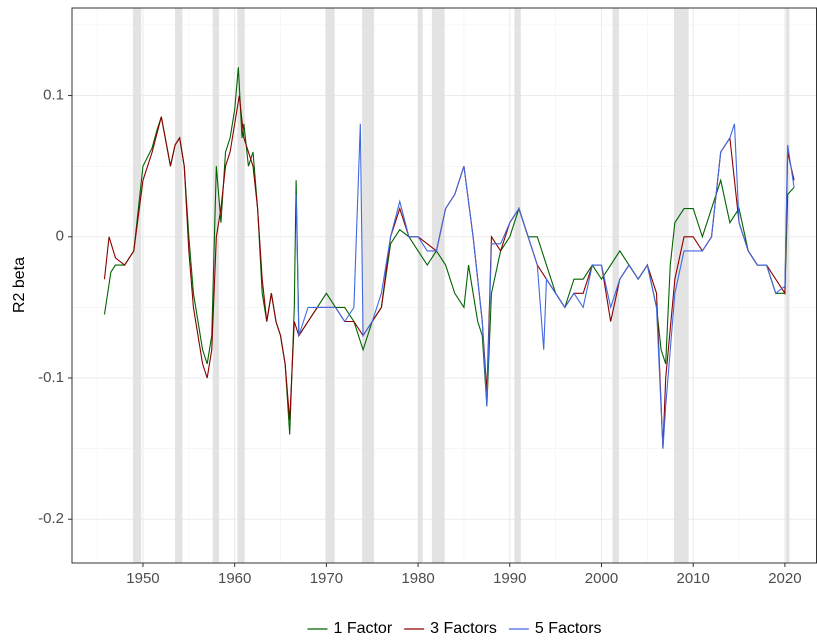 The image size is (817, 642). Describe the element at coordinates (142, 578) in the screenshot. I see `x-tick-label: 1950` at that location.